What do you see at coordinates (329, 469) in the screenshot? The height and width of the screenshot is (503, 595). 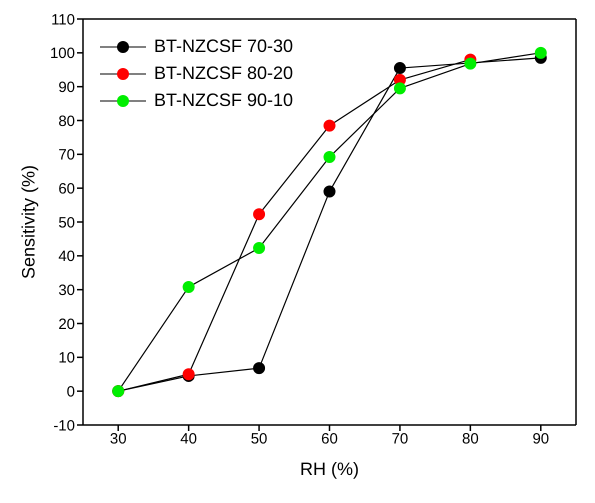 I see `x-axis-title: RH (%)` at bounding box center [329, 469].